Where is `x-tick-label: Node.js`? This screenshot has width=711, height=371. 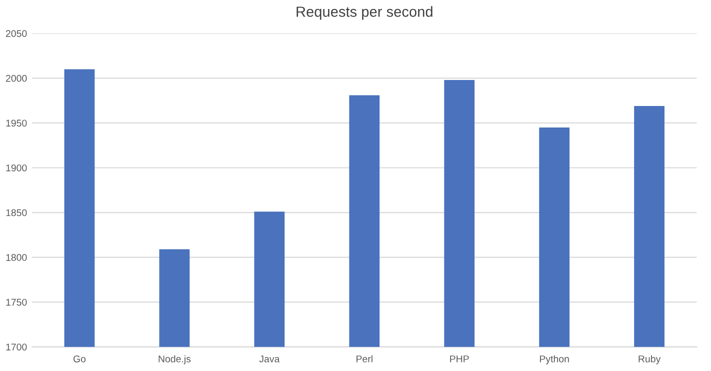
x-tick-label: Node.js is located at coordinates (174, 359).